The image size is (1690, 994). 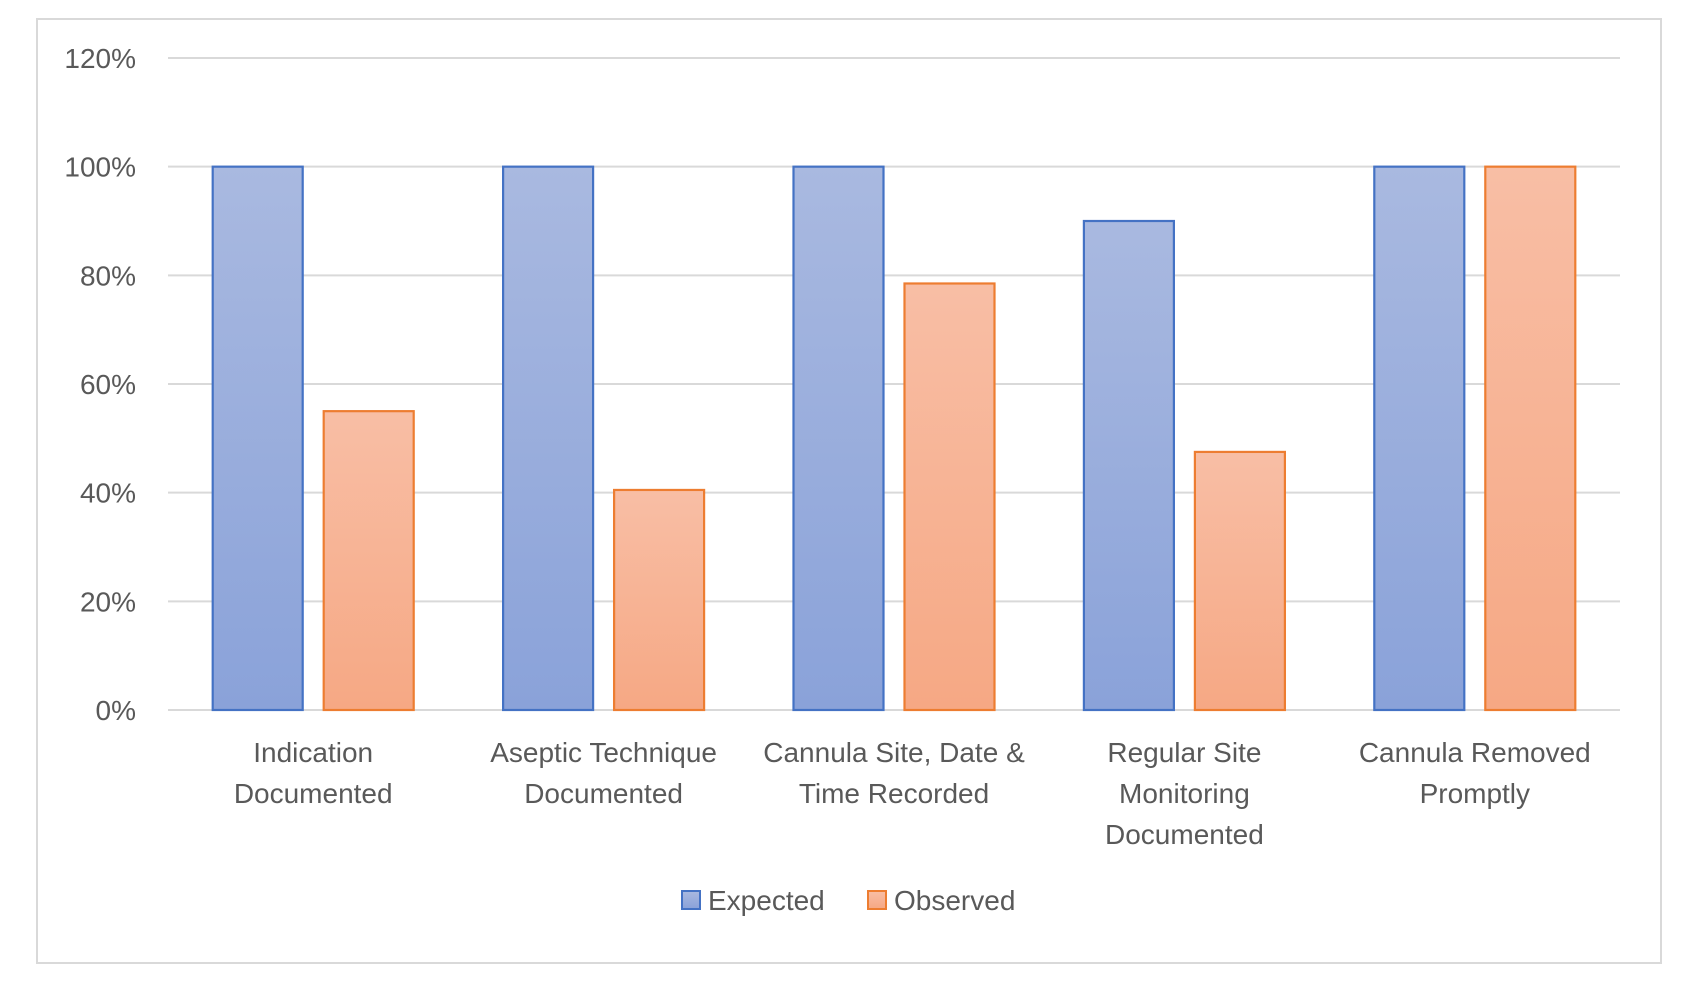 I want to click on y-tick-label: 100%, so click(x=100, y=167).